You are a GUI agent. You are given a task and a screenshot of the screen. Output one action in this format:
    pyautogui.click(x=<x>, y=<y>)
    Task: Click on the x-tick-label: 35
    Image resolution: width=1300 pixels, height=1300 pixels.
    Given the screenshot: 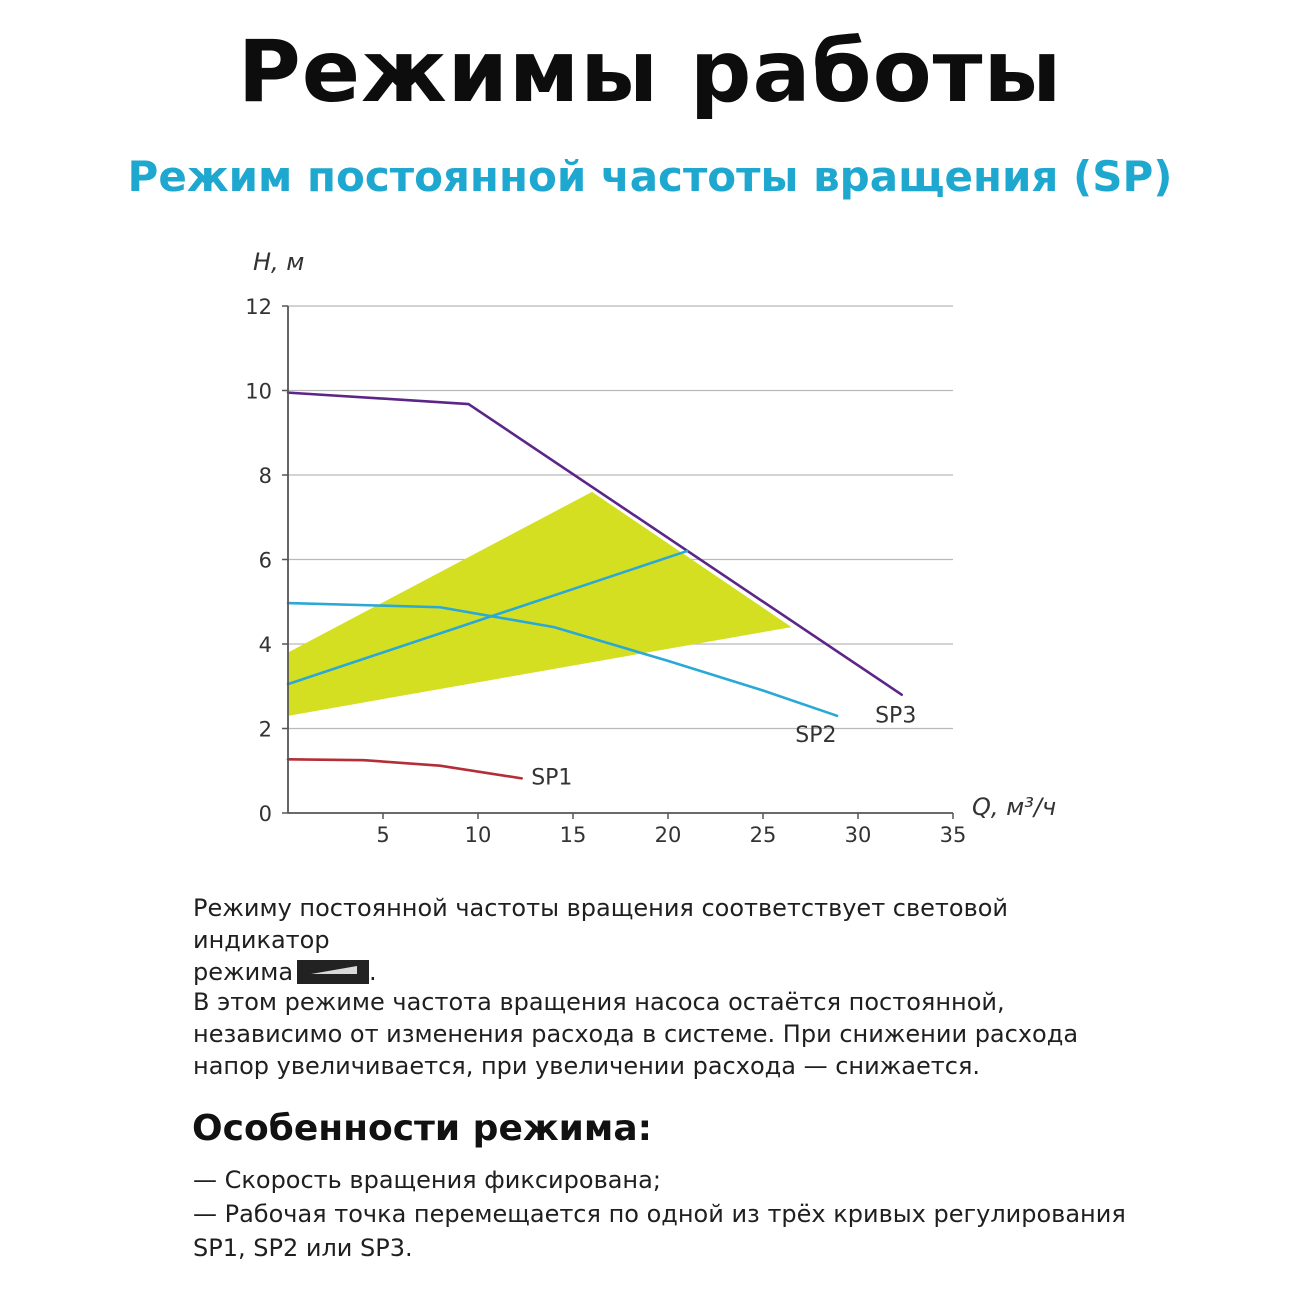 What is the action you would take?
    pyautogui.click(x=953, y=835)
    